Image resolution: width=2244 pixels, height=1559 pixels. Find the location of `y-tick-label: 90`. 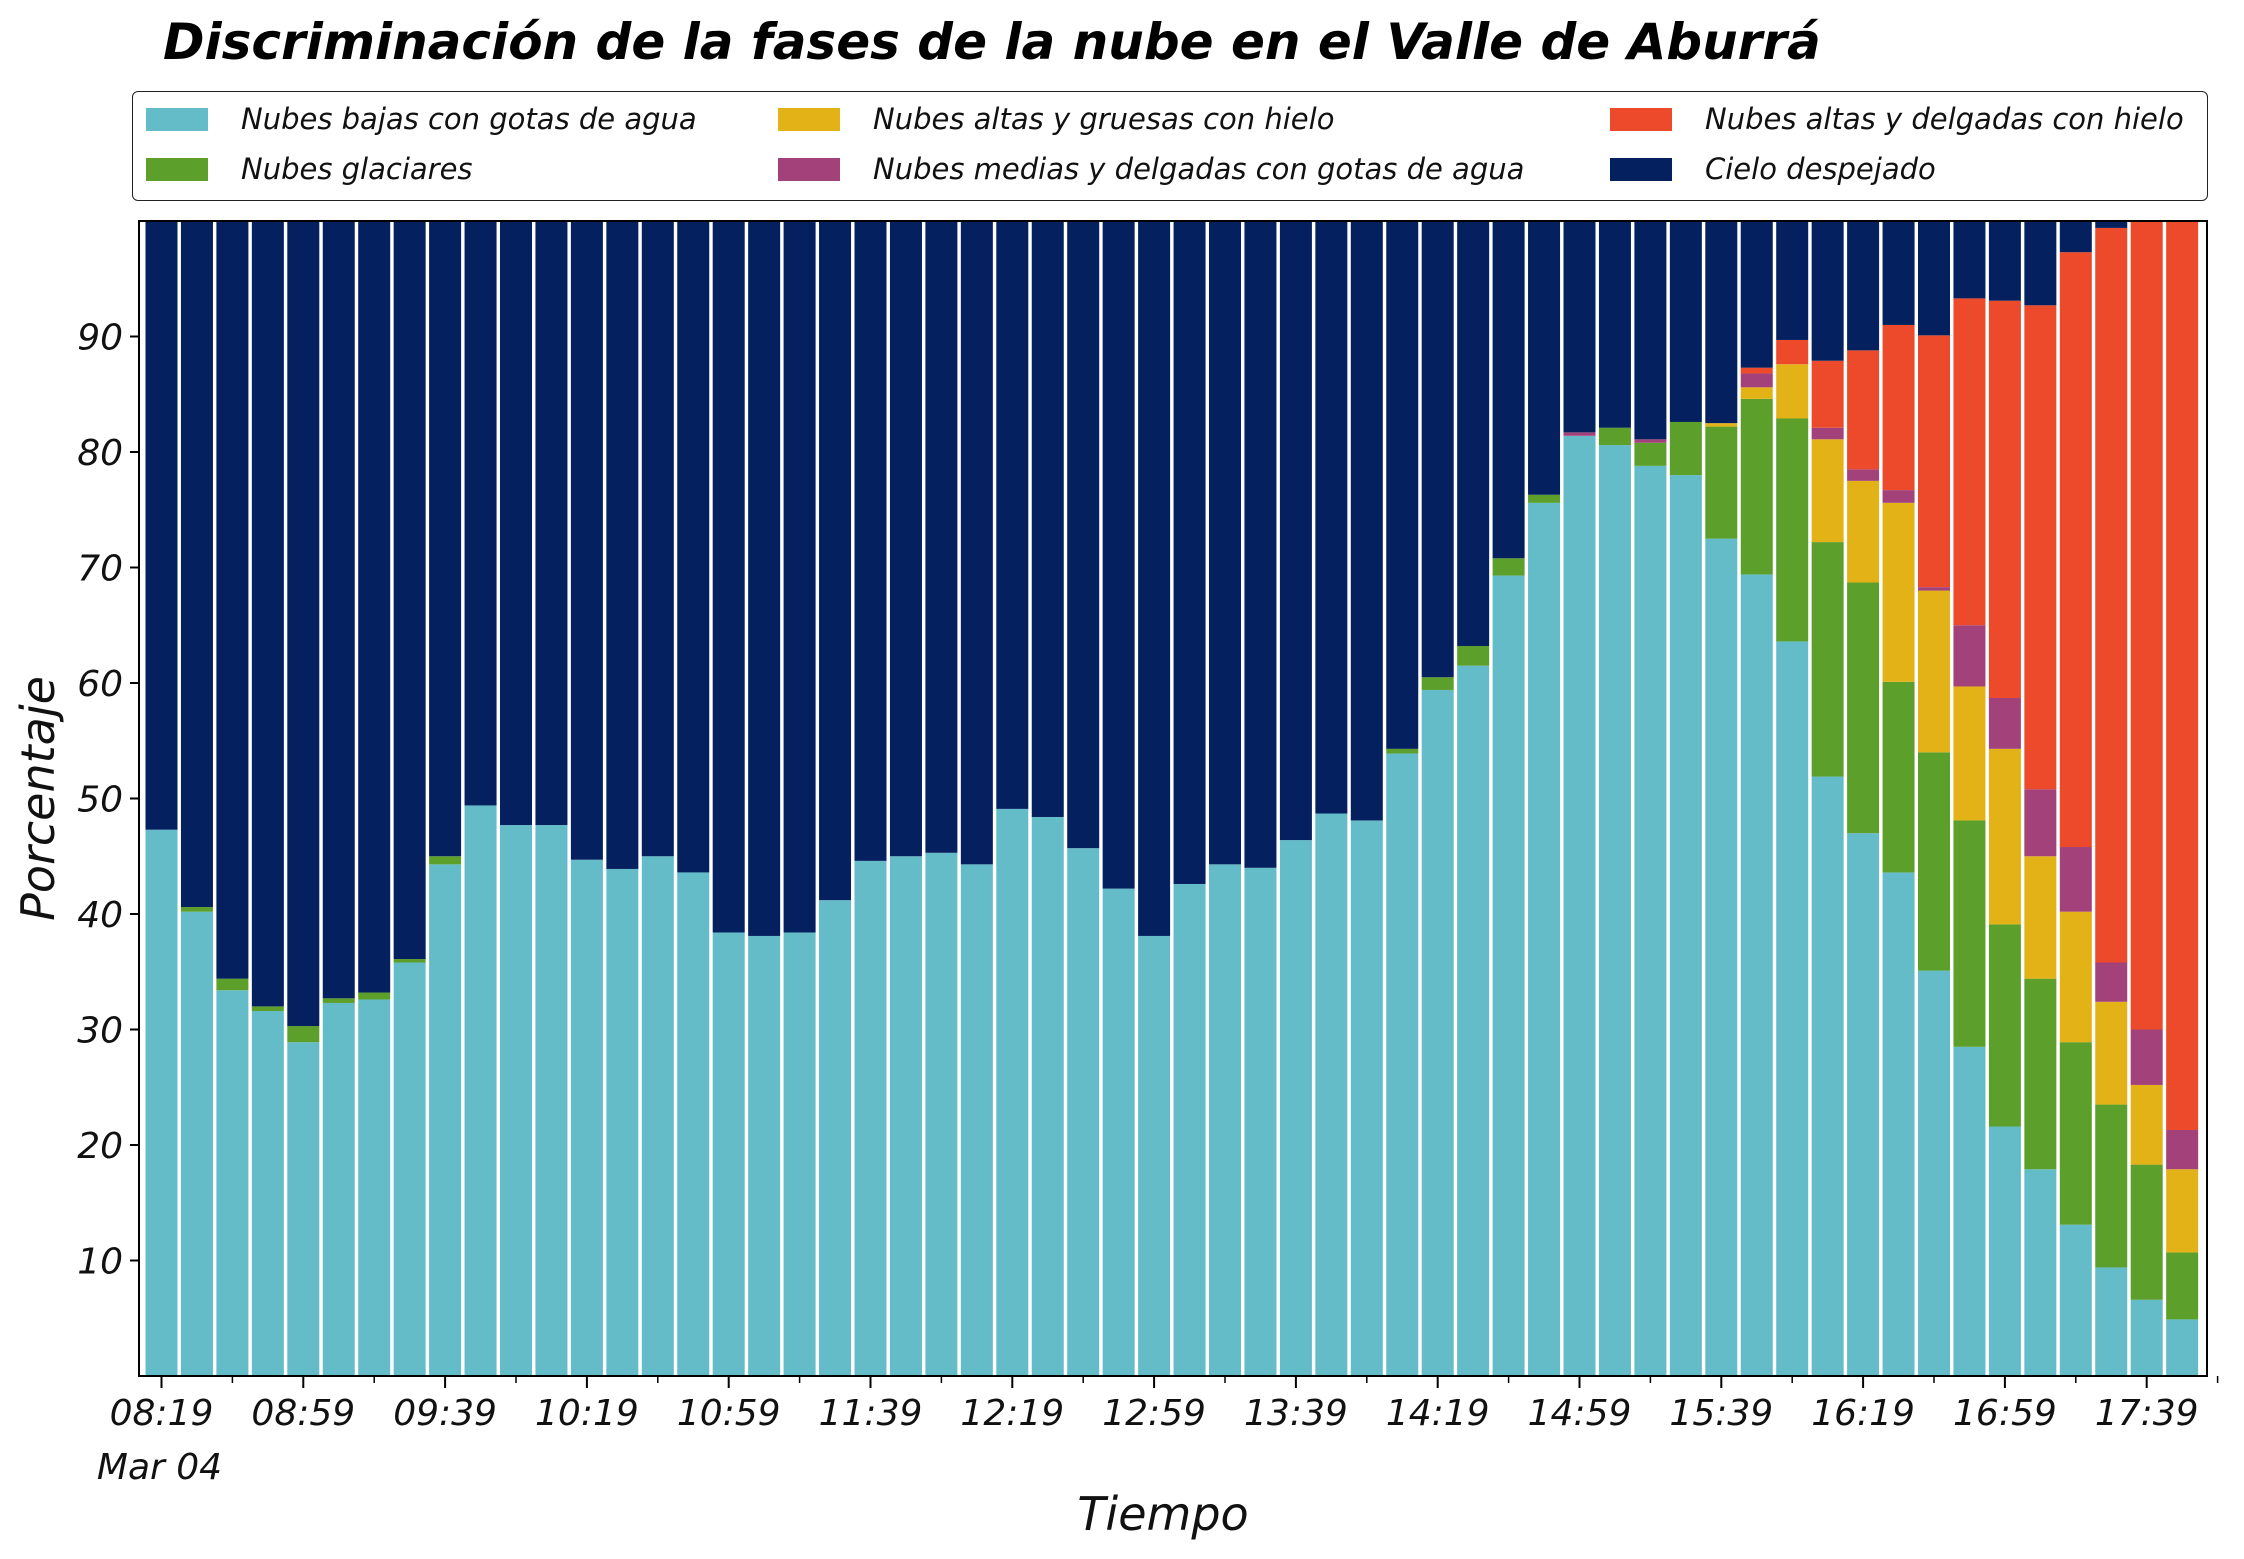

y-tick-label: 90 is located at coordinates (100, 338).